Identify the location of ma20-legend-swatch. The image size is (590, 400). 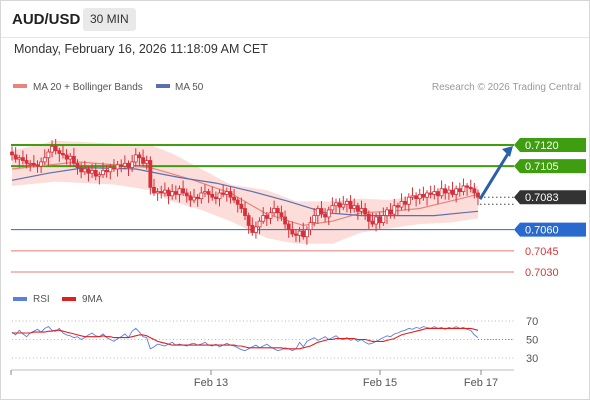
(20, 86).